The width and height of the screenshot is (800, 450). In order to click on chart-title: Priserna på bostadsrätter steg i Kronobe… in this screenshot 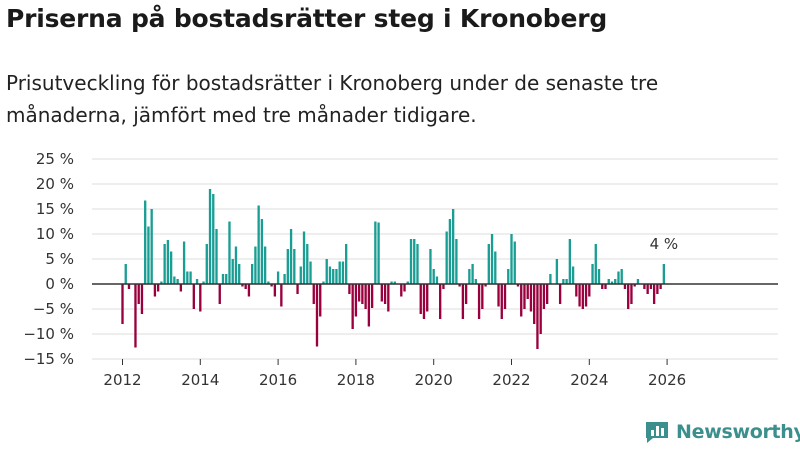, I will do `click(307, 18)`.